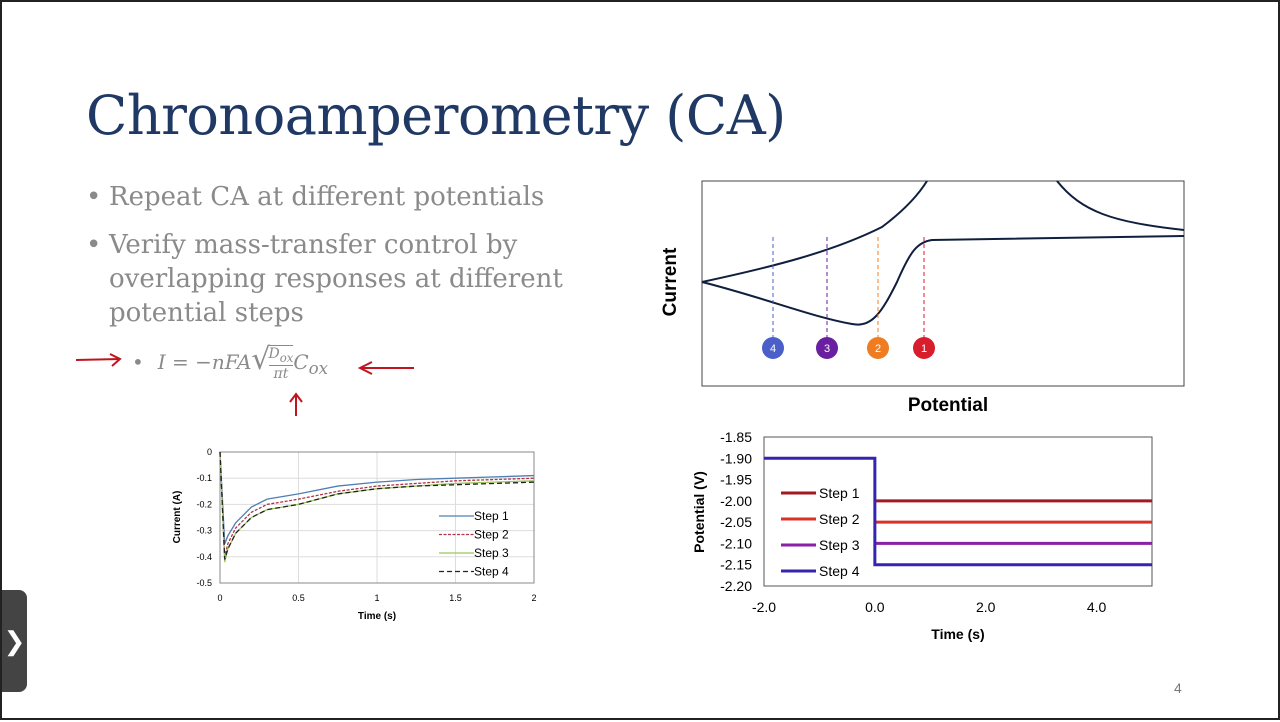 The height and width of the screenshot is (722, 1280). I want to click on y-axis-label: Current (A), so click(177, 517).